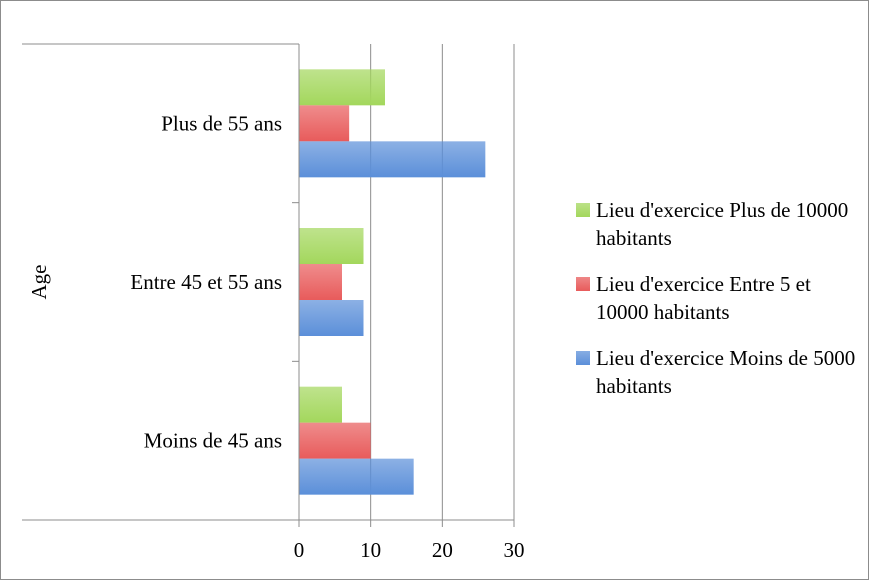  Describe the element at coordinates (221, 123) in the screenshot. I see `y-category-label: Plus de 55 ans` at that location.